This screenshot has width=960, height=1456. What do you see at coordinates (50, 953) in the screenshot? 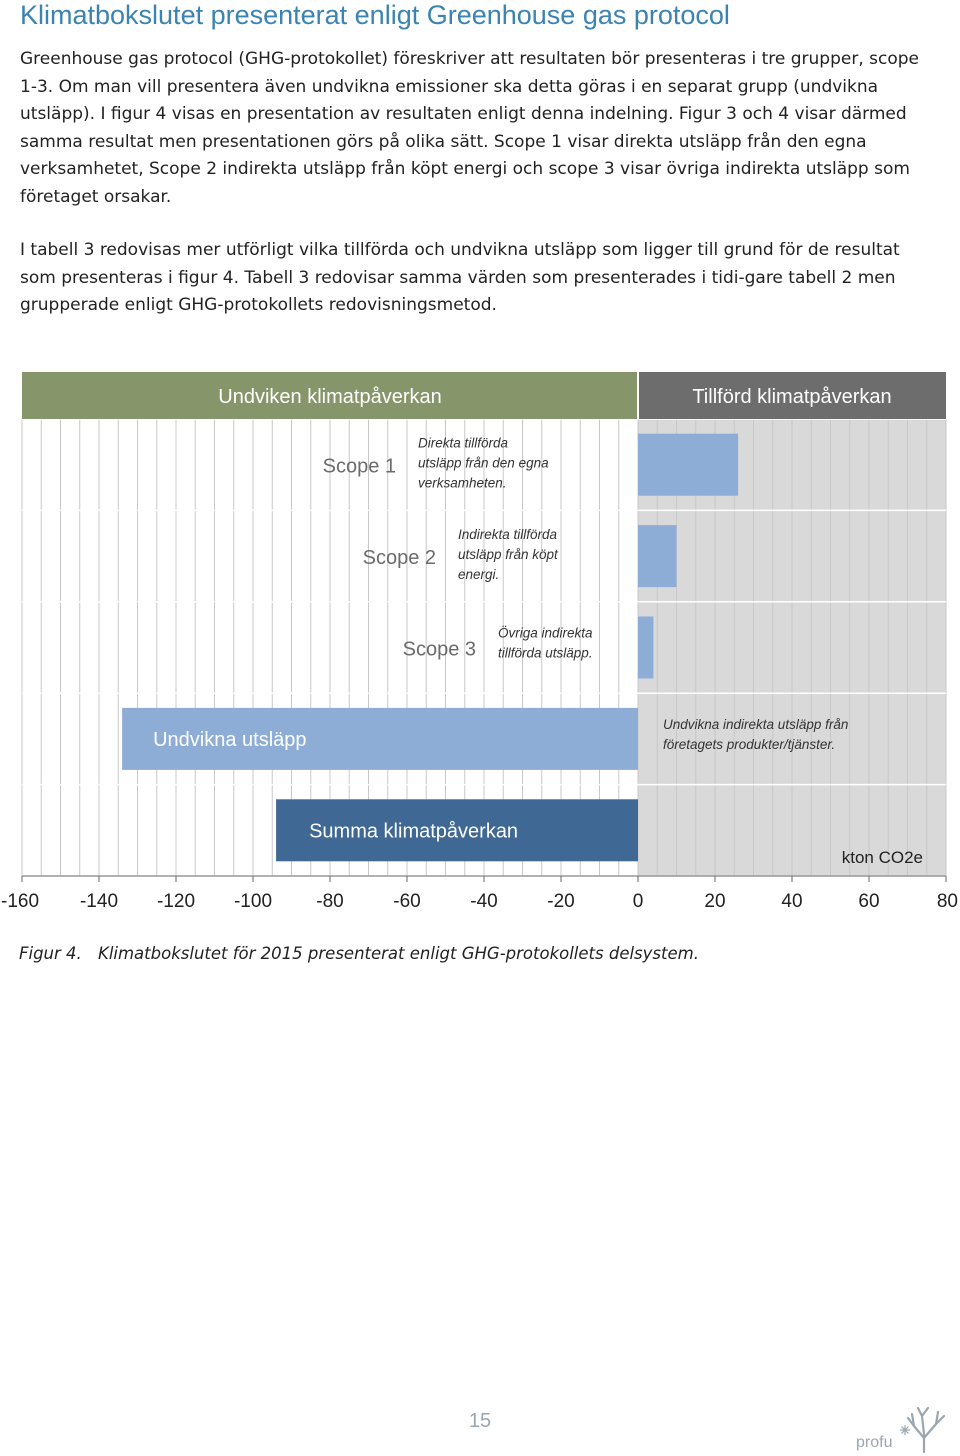
I see `figure-caption-label: Figur 4.` at bounding box center [50, 953].